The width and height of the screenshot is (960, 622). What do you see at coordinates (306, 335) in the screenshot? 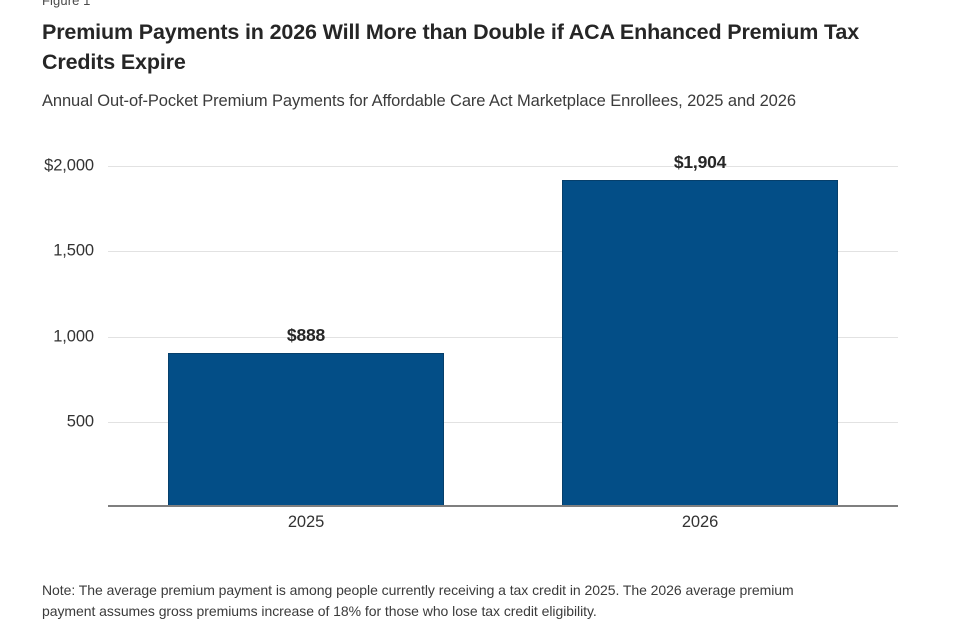
I see `bar-value-label-2025: $888` at bounding box center [306, 335].